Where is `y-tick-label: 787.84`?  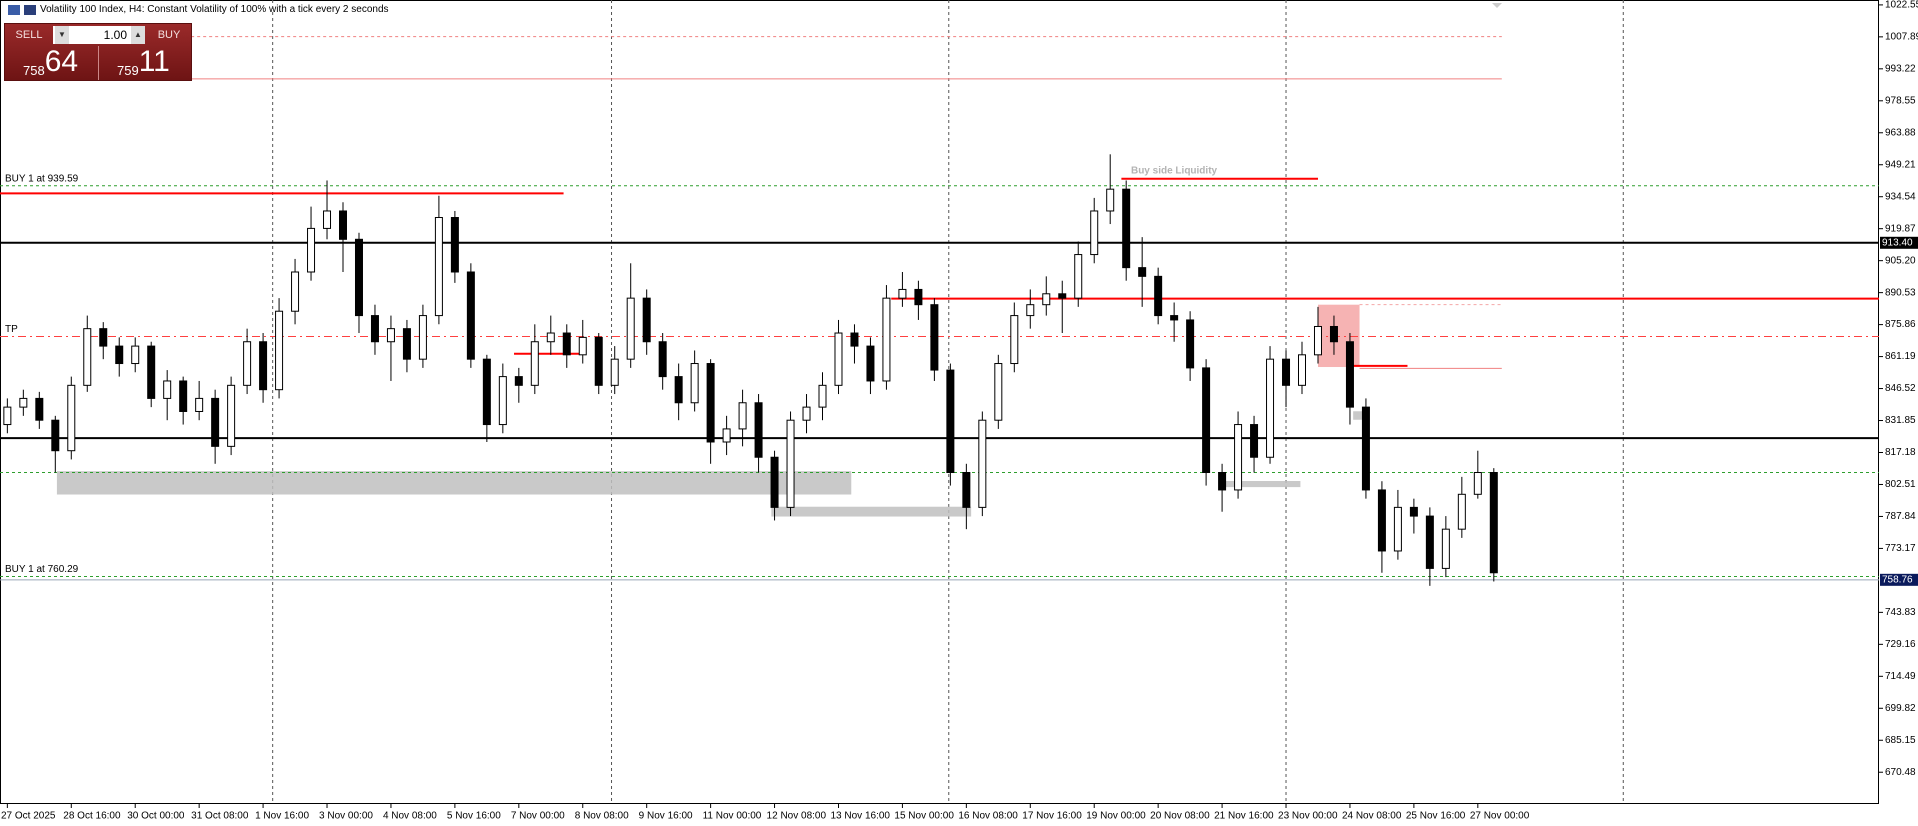 y-tick-label: 787.84 is located at coordinates (1900, 516).